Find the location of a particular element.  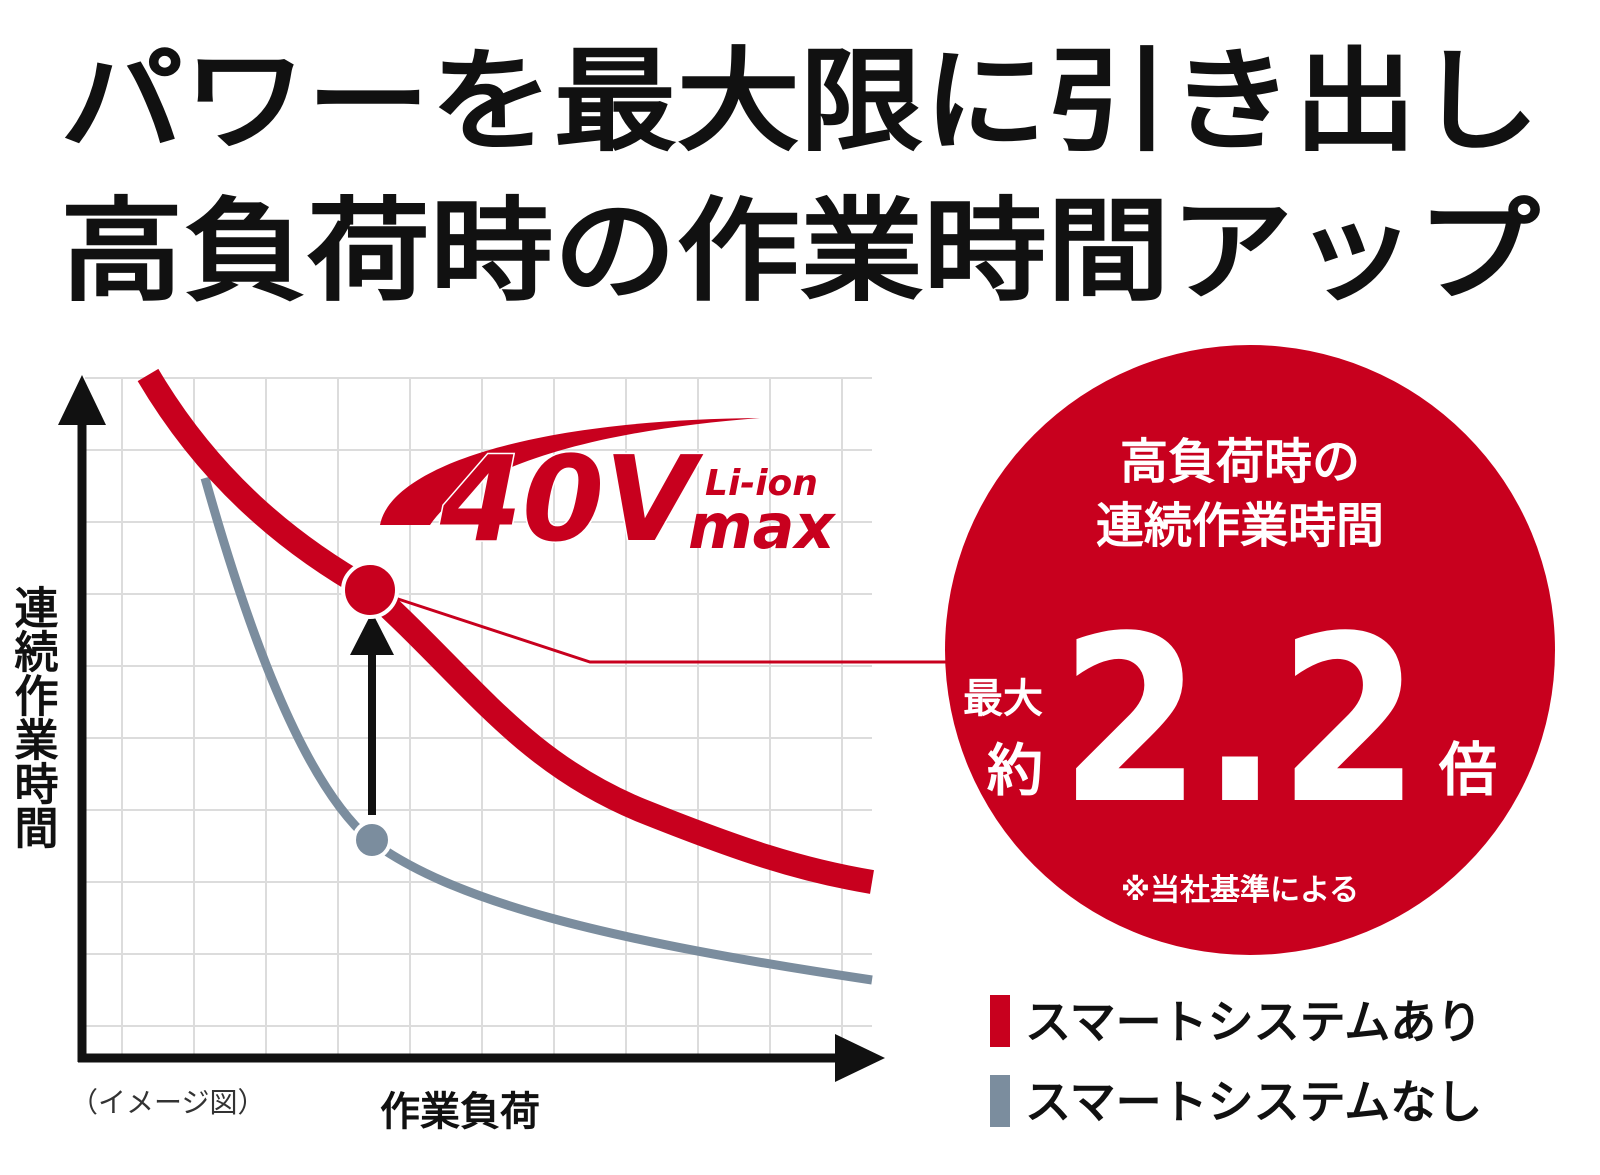

point-with is located at coordinates (370, 590).